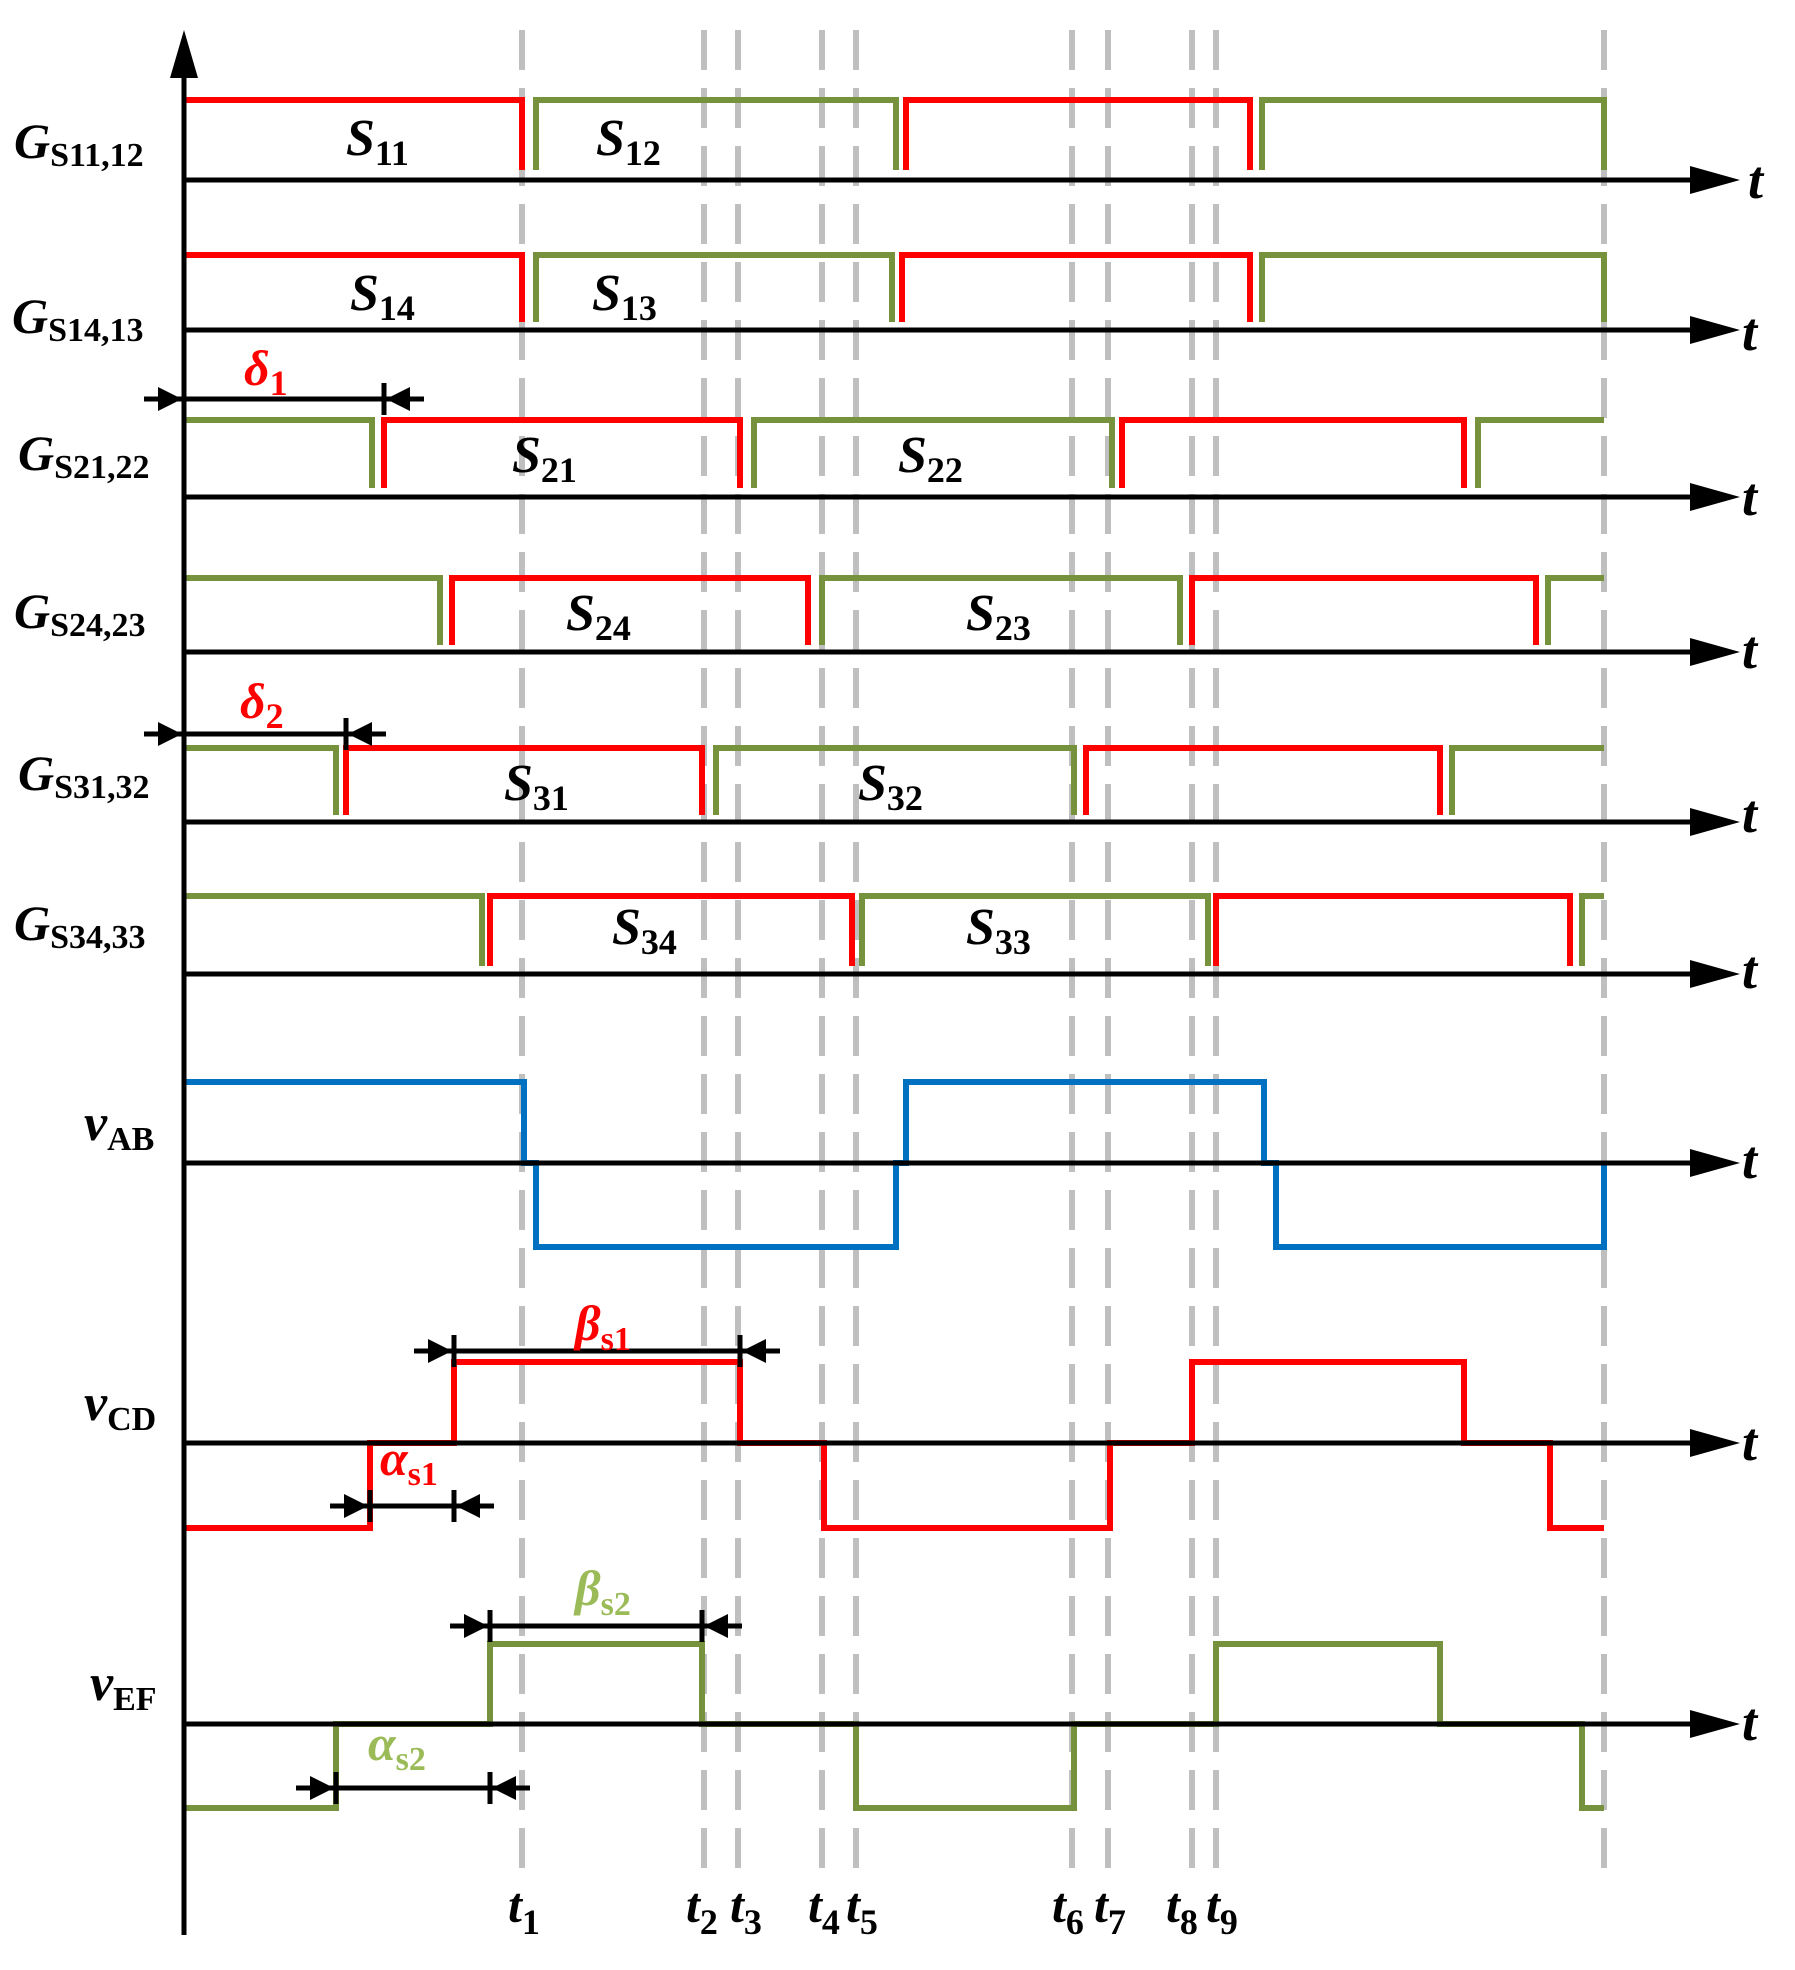 Image resolution: width=1795 pixels, height=1970 pixels. Describe the element at coordinates (890, 786) in the screenshot. I see `pulse-label-s32: S32` at that location.